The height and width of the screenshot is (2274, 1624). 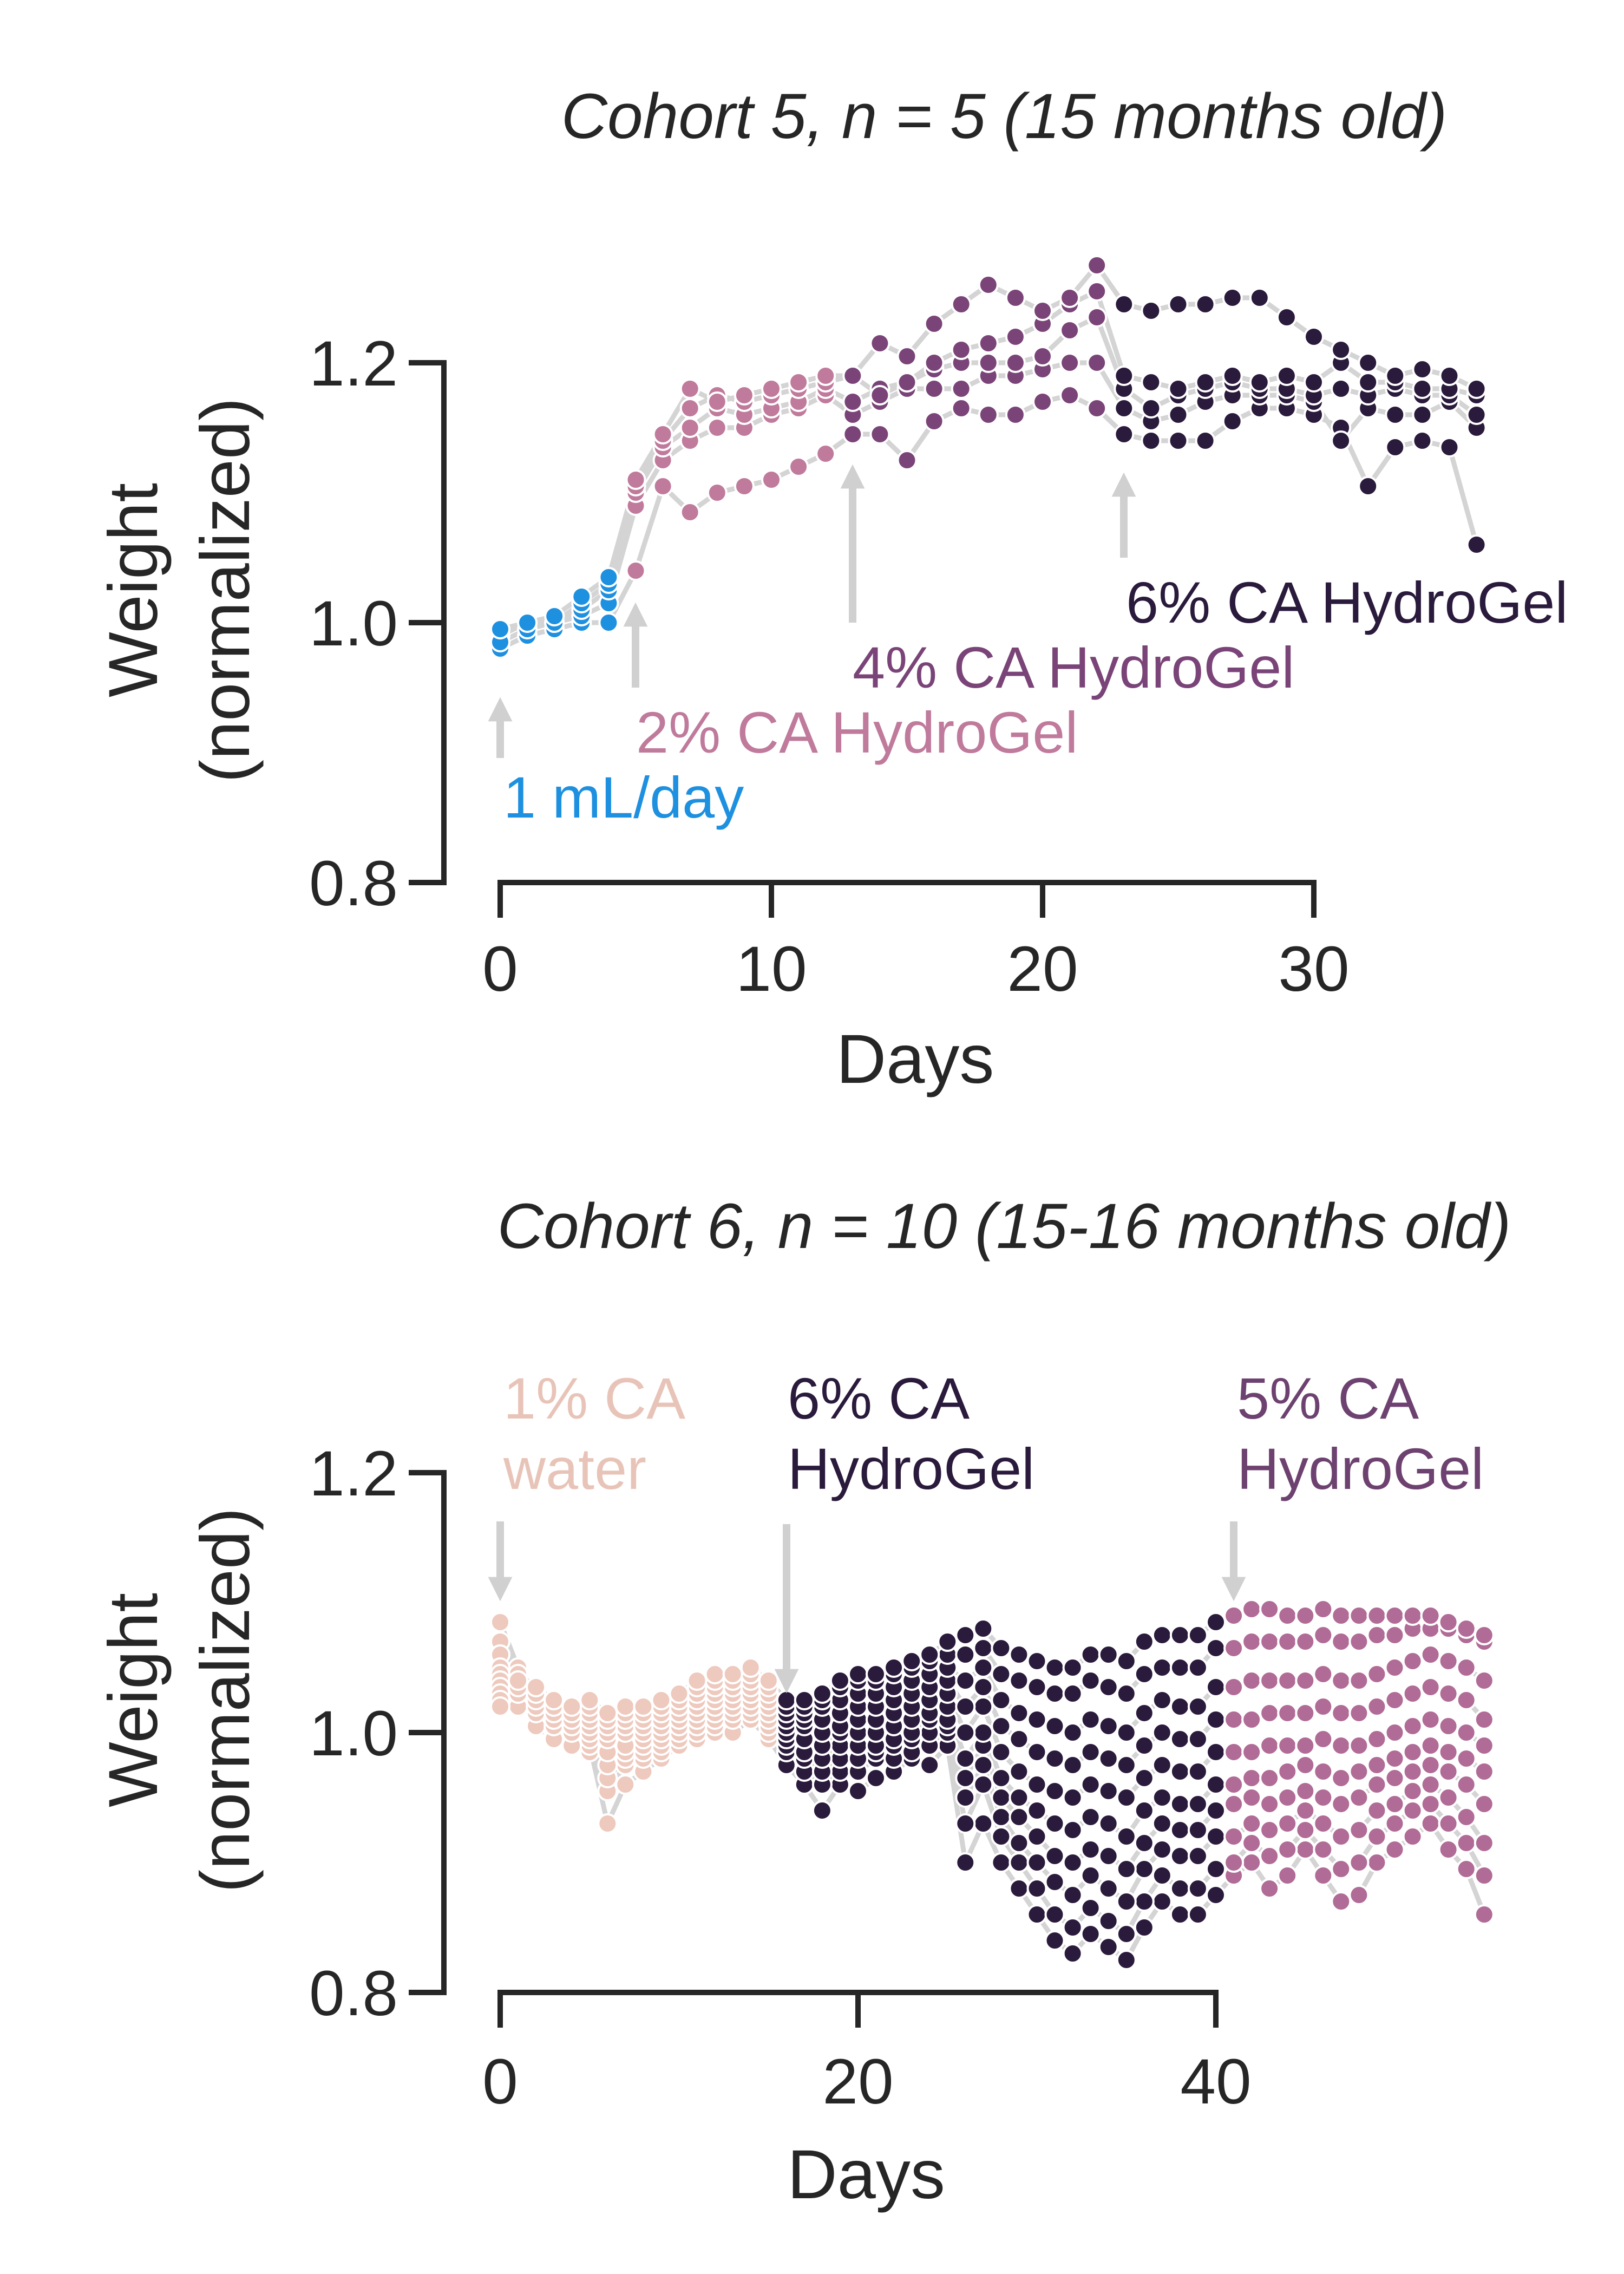 What do you see at coordinates (1215, 2082) in the screenshot?
I see `x-tick-label: 40` at bounding box center [1215, 2082].